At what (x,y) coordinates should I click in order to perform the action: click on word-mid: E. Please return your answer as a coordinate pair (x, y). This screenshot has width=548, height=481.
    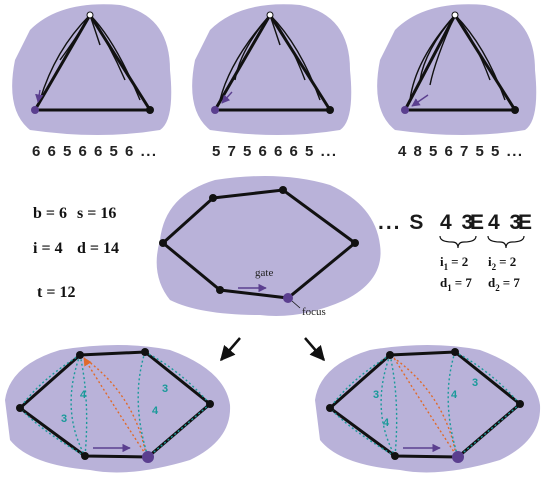
    Looking at the image, I should click on (478, 222).